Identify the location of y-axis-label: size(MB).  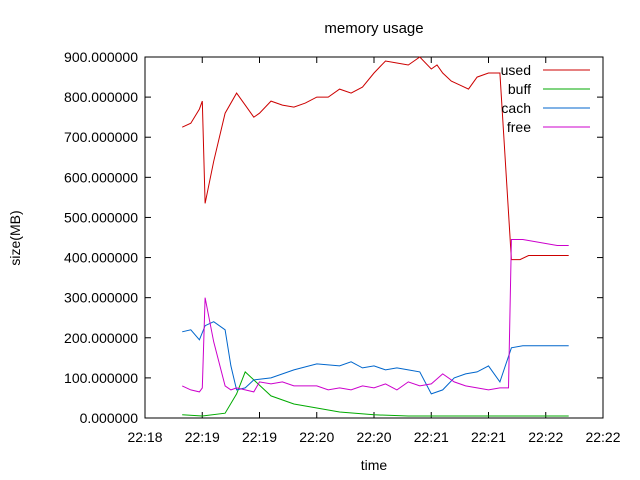
(15, 237).